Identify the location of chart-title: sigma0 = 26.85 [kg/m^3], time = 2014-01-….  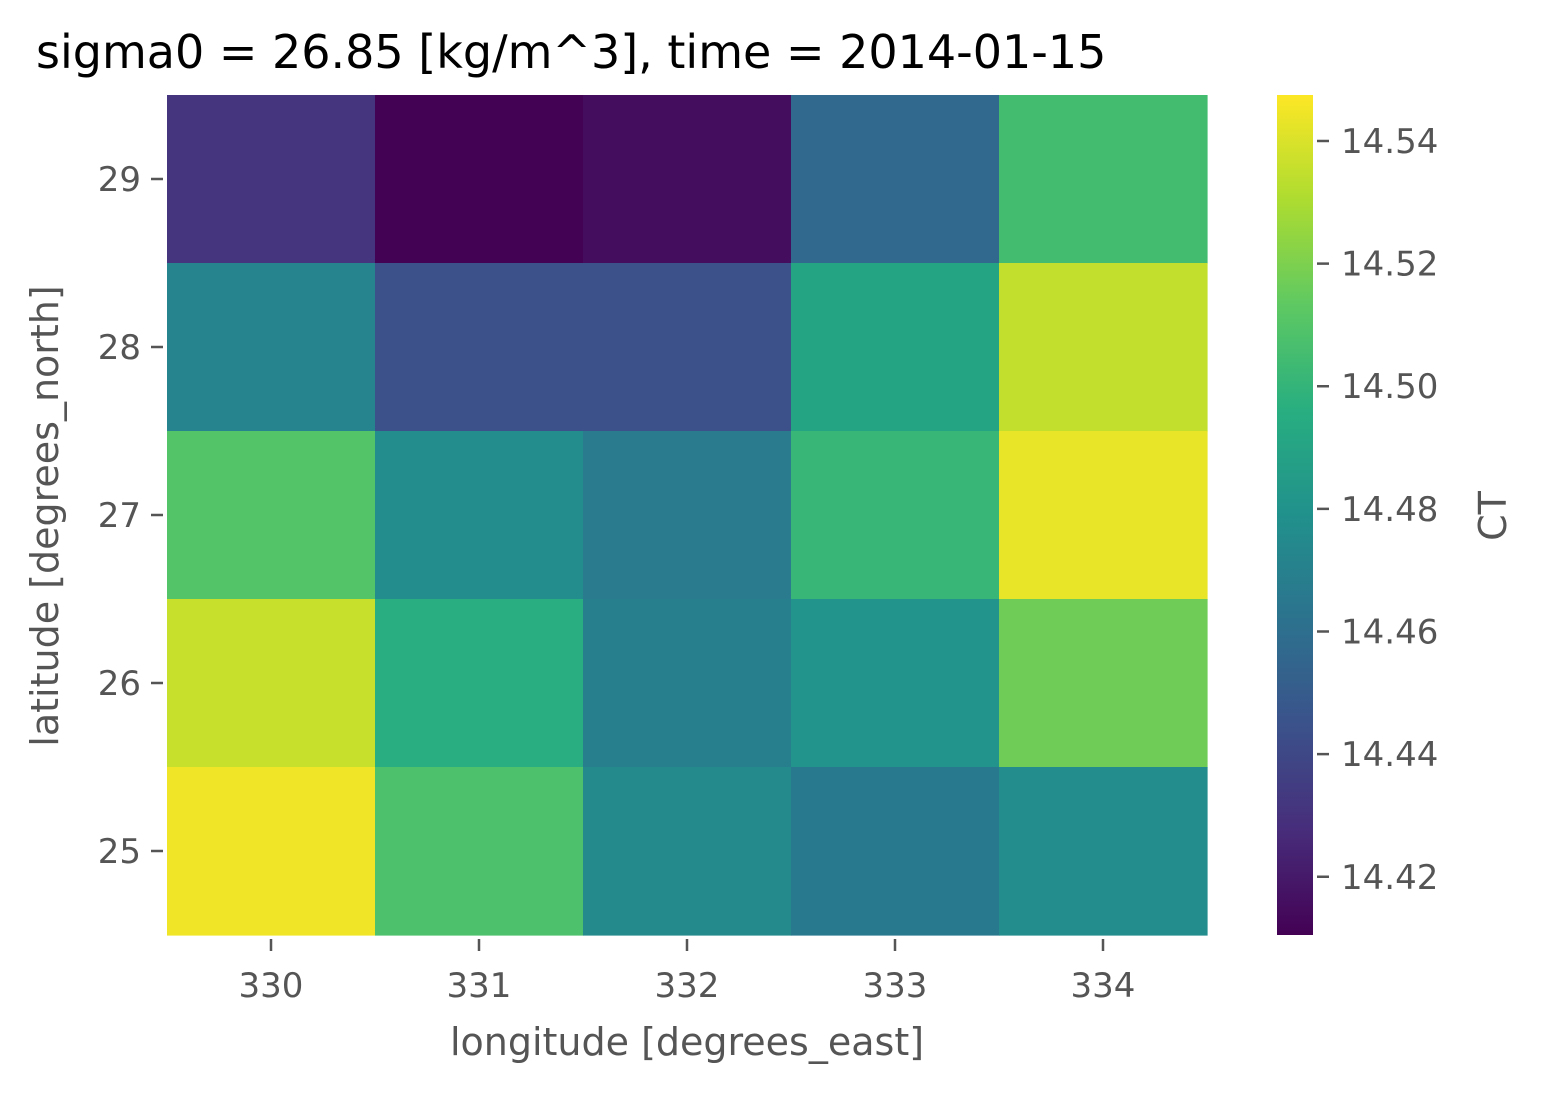
(571, 52).